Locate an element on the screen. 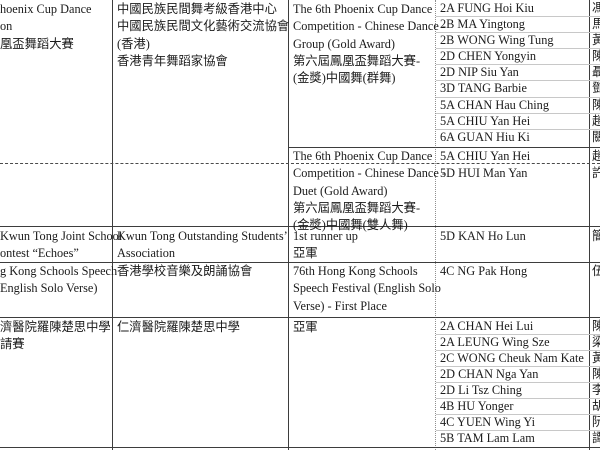 This screenshot has width=600, height=450. award-cell-kwun-tong: 1st runner up 亞軍 is located at coordinates (362, 245).